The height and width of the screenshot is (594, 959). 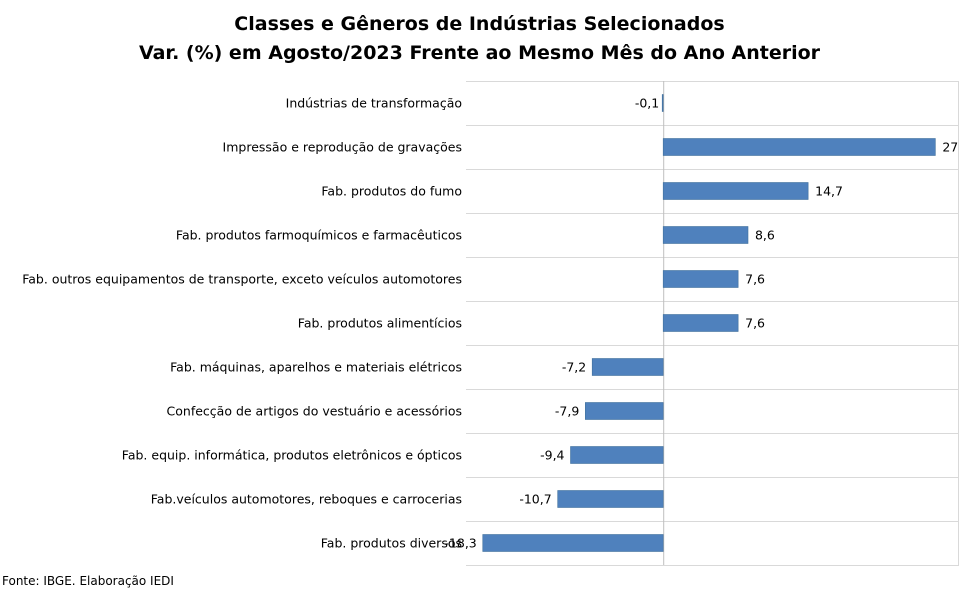 I want to click on data-label: -10,7, so click(x=535, y=499).